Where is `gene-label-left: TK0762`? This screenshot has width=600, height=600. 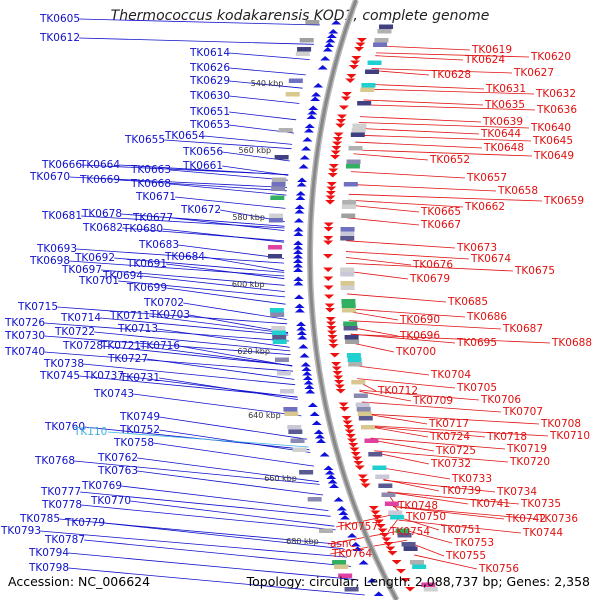 gene-label-left: TK0762 is located at coordinates (117, 458).